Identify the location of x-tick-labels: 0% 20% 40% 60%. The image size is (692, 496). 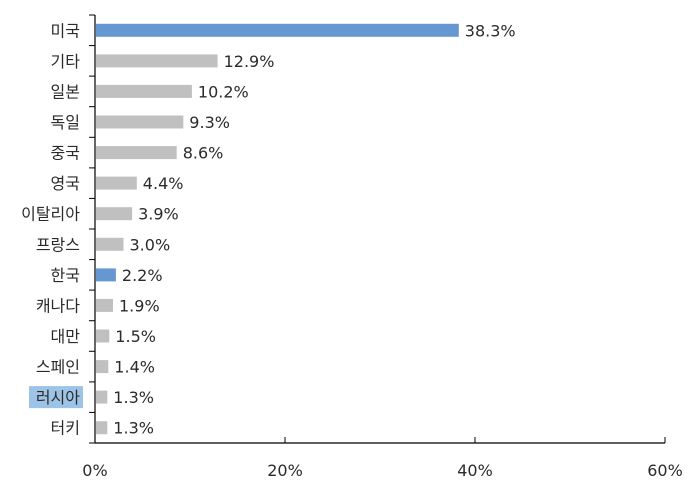
(382, 470).